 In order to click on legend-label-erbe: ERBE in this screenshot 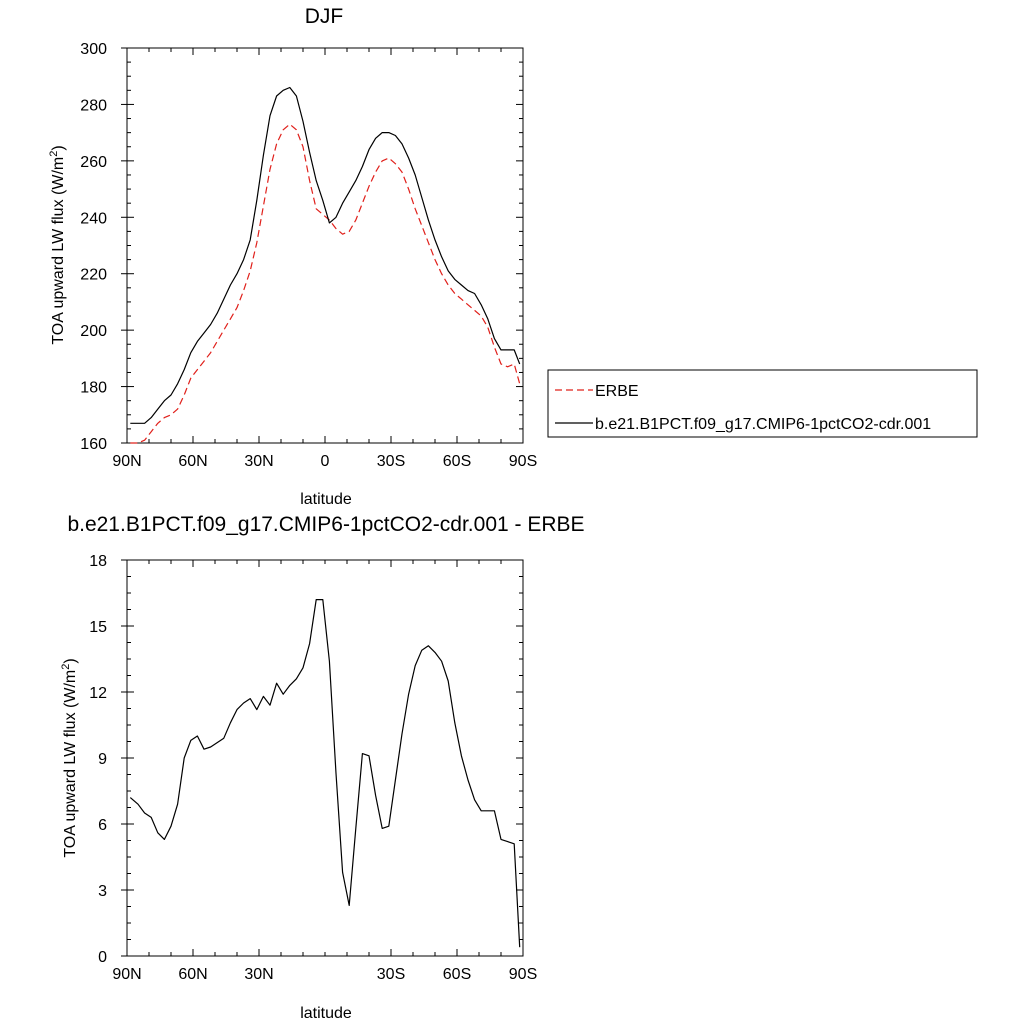, I will do `click(617, 391)`.